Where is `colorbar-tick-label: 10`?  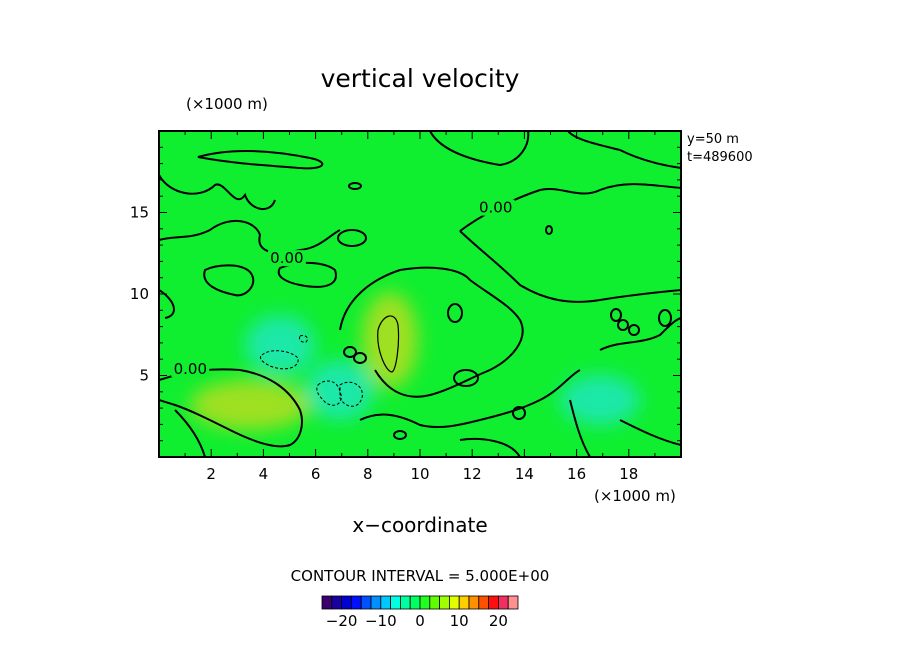 colorbar-tick-label: 10 is located at coordinates (459, 621).